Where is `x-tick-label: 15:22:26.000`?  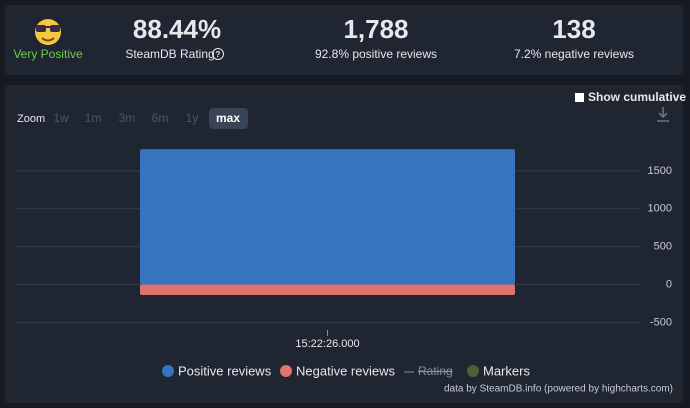 x-tick-label: 15:22:26.000 is located at coordinates (327, 344).